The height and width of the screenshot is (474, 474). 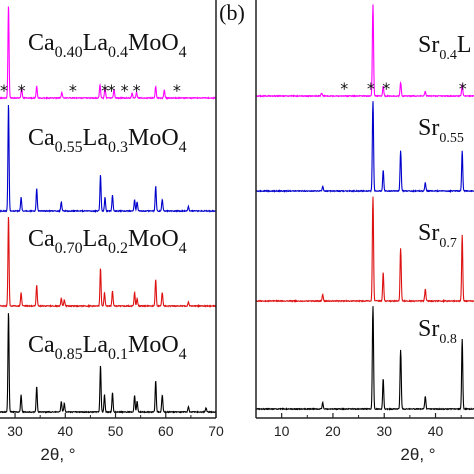 I want to click on series-line-ca0-40la0-4moo4, so click(x=108, y=53).